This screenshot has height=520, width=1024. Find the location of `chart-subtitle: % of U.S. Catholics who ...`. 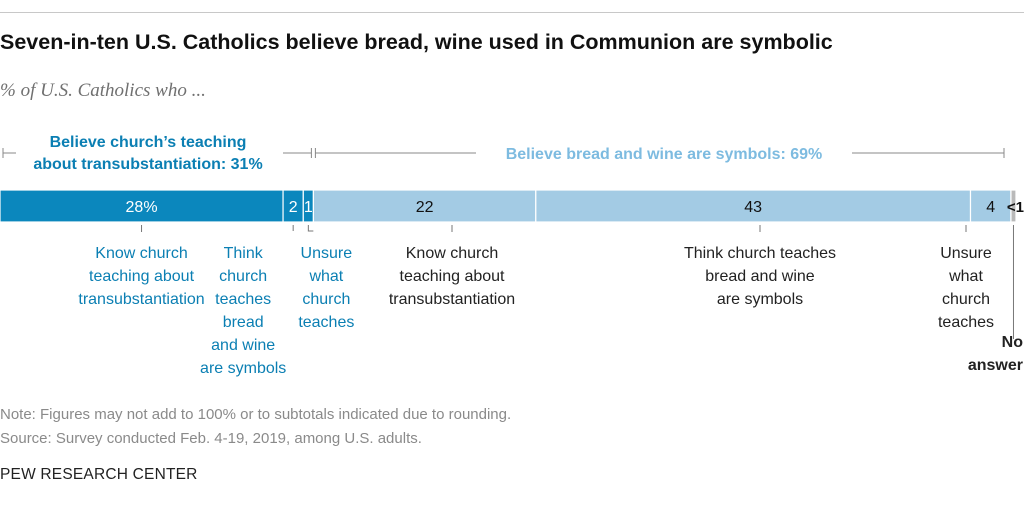

chart-subtitle: % of U.S. Catholics who ... is located at coordinates (103, 90).